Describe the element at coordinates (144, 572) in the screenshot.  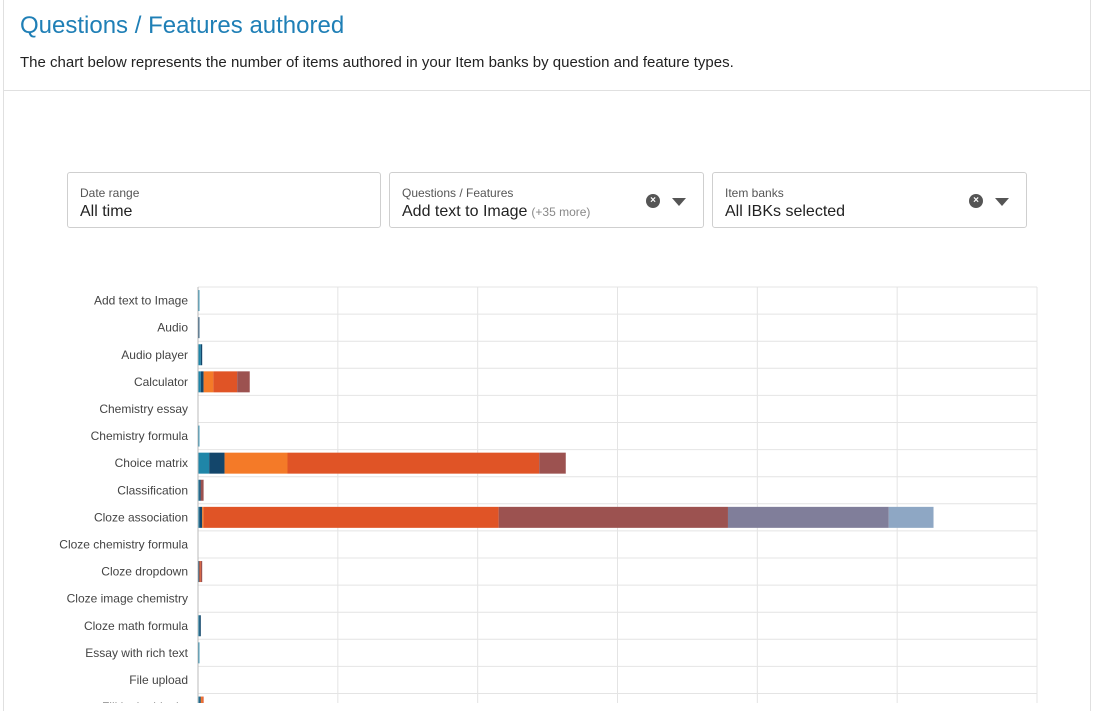
I see `category-label: Cloze dropdown` at that location.